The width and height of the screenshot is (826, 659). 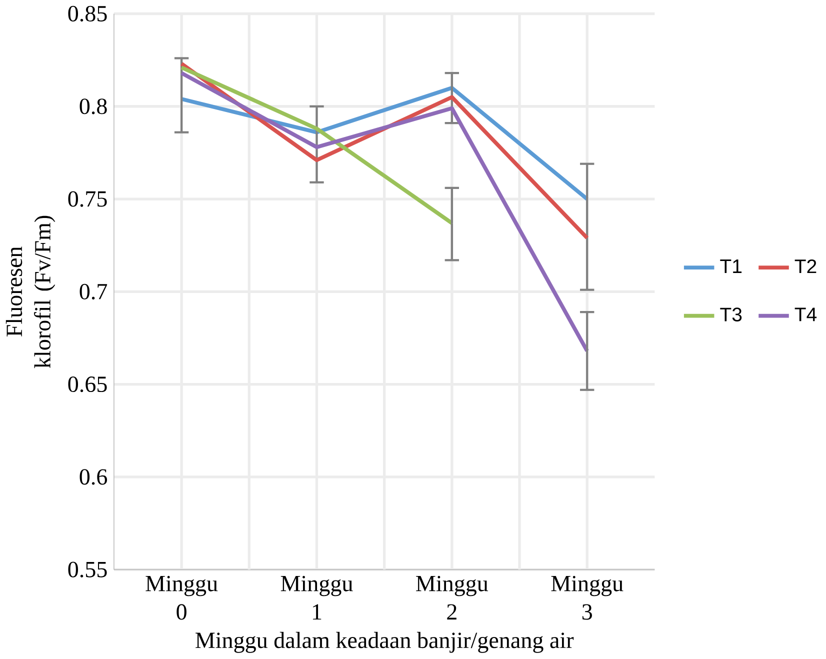 What do you see at coordinates (385, 642) in the screenshot?
I see `x-axis-title: Minggu dalam keadaan banjir/genang air` at bounding box center [385, 642].